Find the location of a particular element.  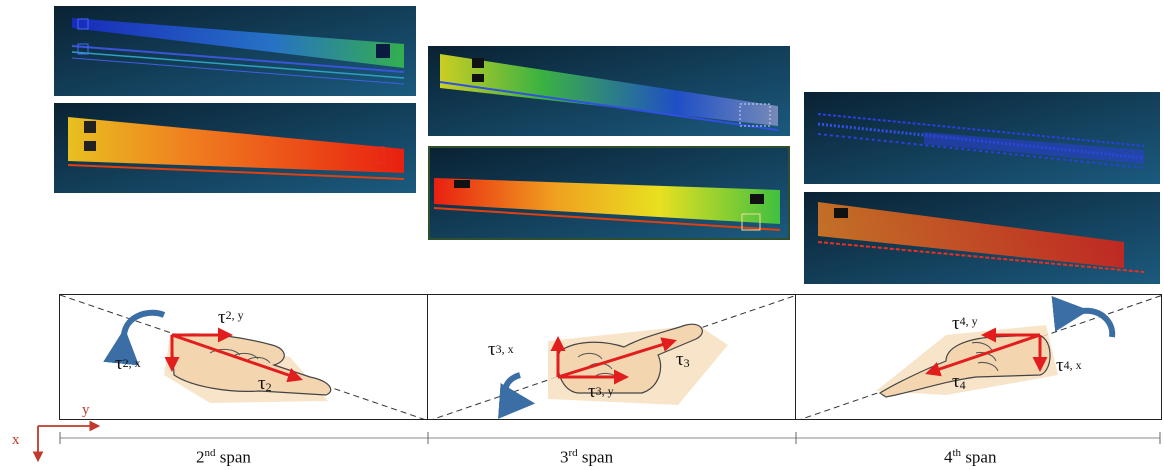

label-tau: τ2 is located at coordinates (265, 383).